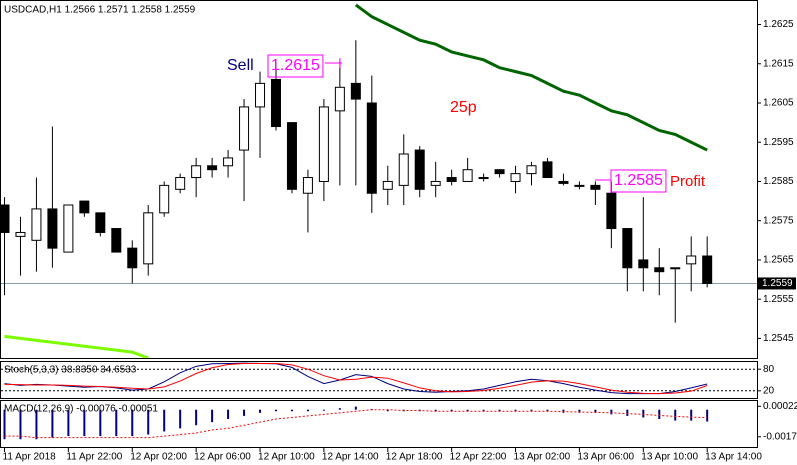  I want to click on x-tick-label: 12 Apr 18:00, so click(414, 457).